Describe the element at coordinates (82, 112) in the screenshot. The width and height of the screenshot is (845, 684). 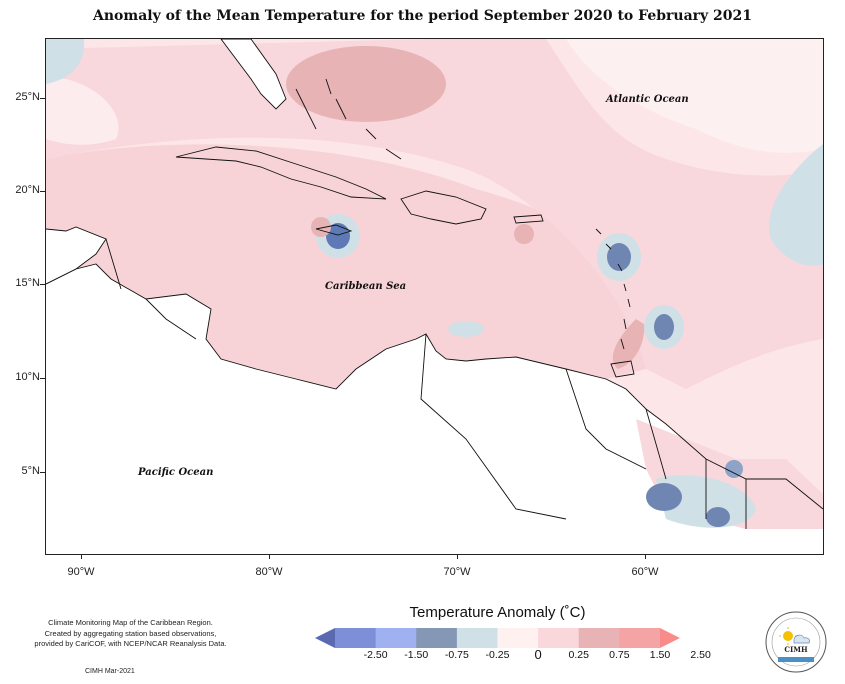
I see `gulf-light-zone` at that location.